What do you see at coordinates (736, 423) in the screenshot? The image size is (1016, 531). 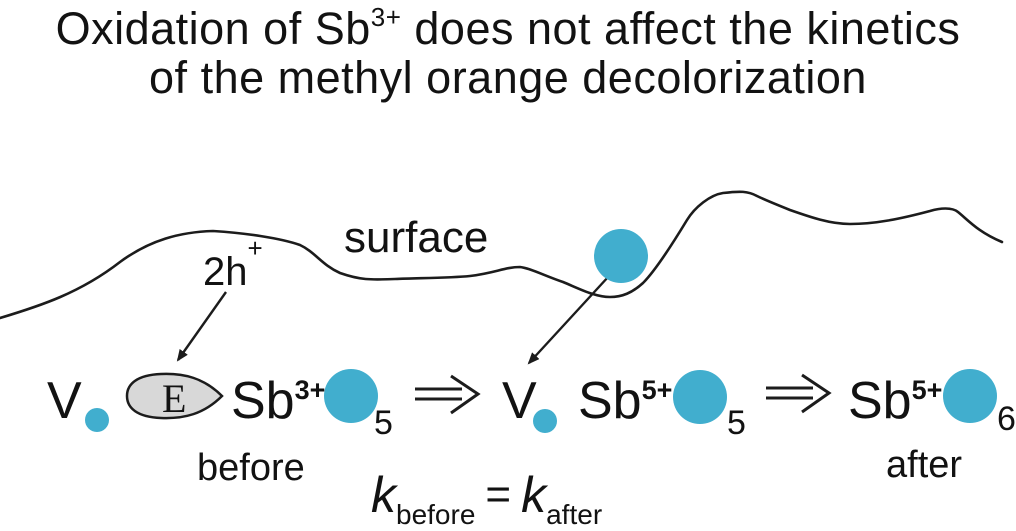 I see `species-middle-subscript: 5` at bounding box center [736, 423].